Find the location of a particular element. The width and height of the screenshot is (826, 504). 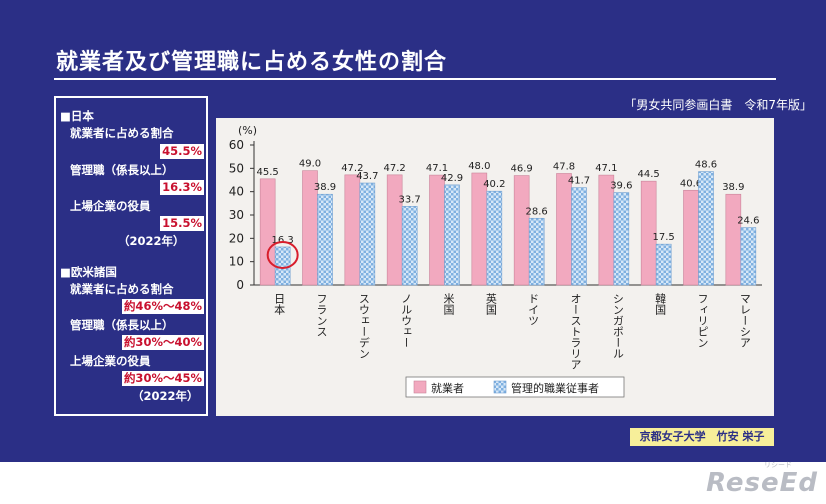

western-year: （2022年） is located at coordinates (165, 396).